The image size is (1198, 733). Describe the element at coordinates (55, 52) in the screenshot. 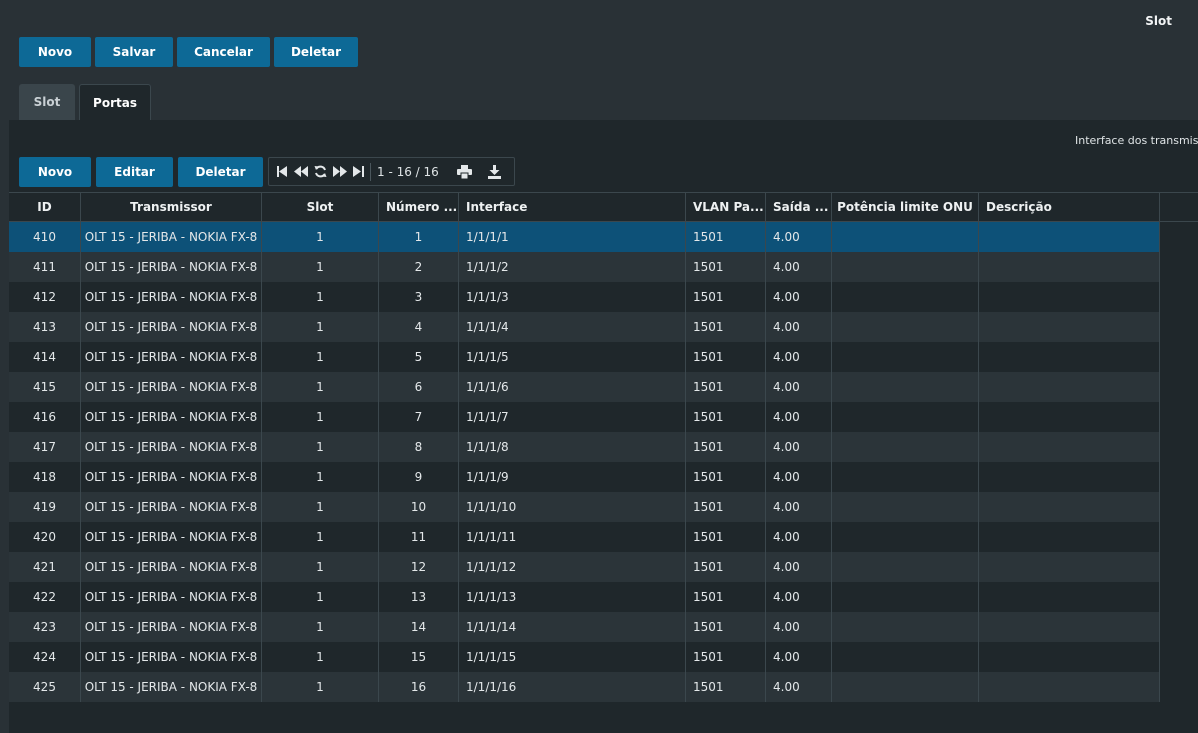

I see `novo-button: Novo` at that location.